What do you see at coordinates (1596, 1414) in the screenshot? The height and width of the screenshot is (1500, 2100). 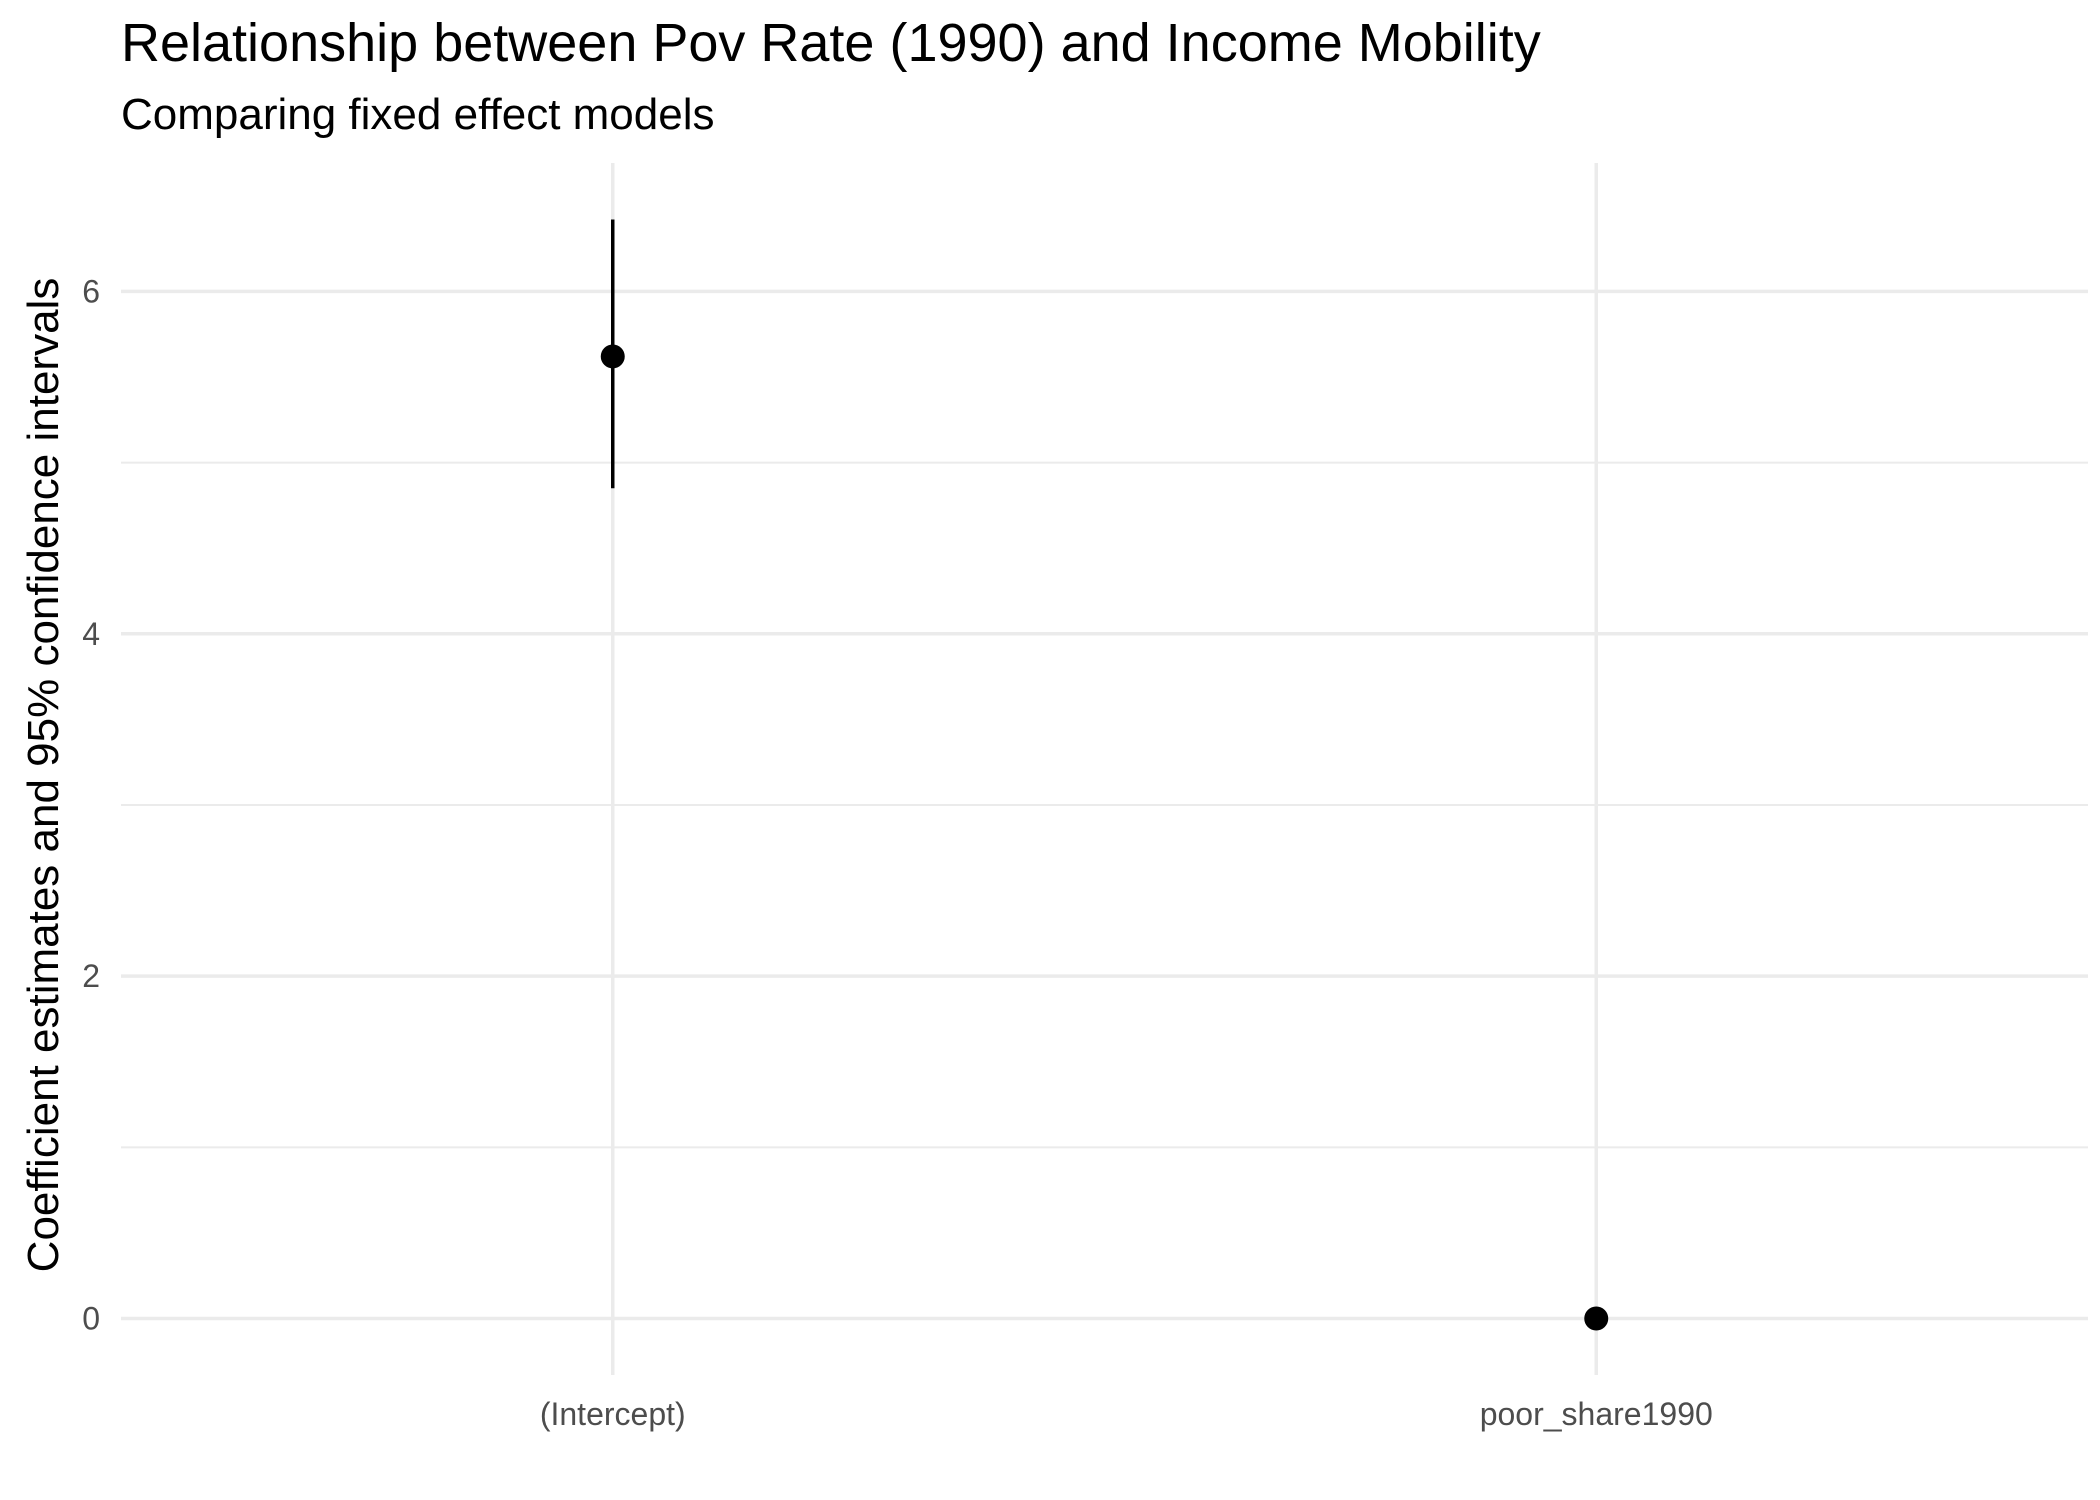 I see `x-tick-label: poor_share1990` at bounding box center [1596, 1414].